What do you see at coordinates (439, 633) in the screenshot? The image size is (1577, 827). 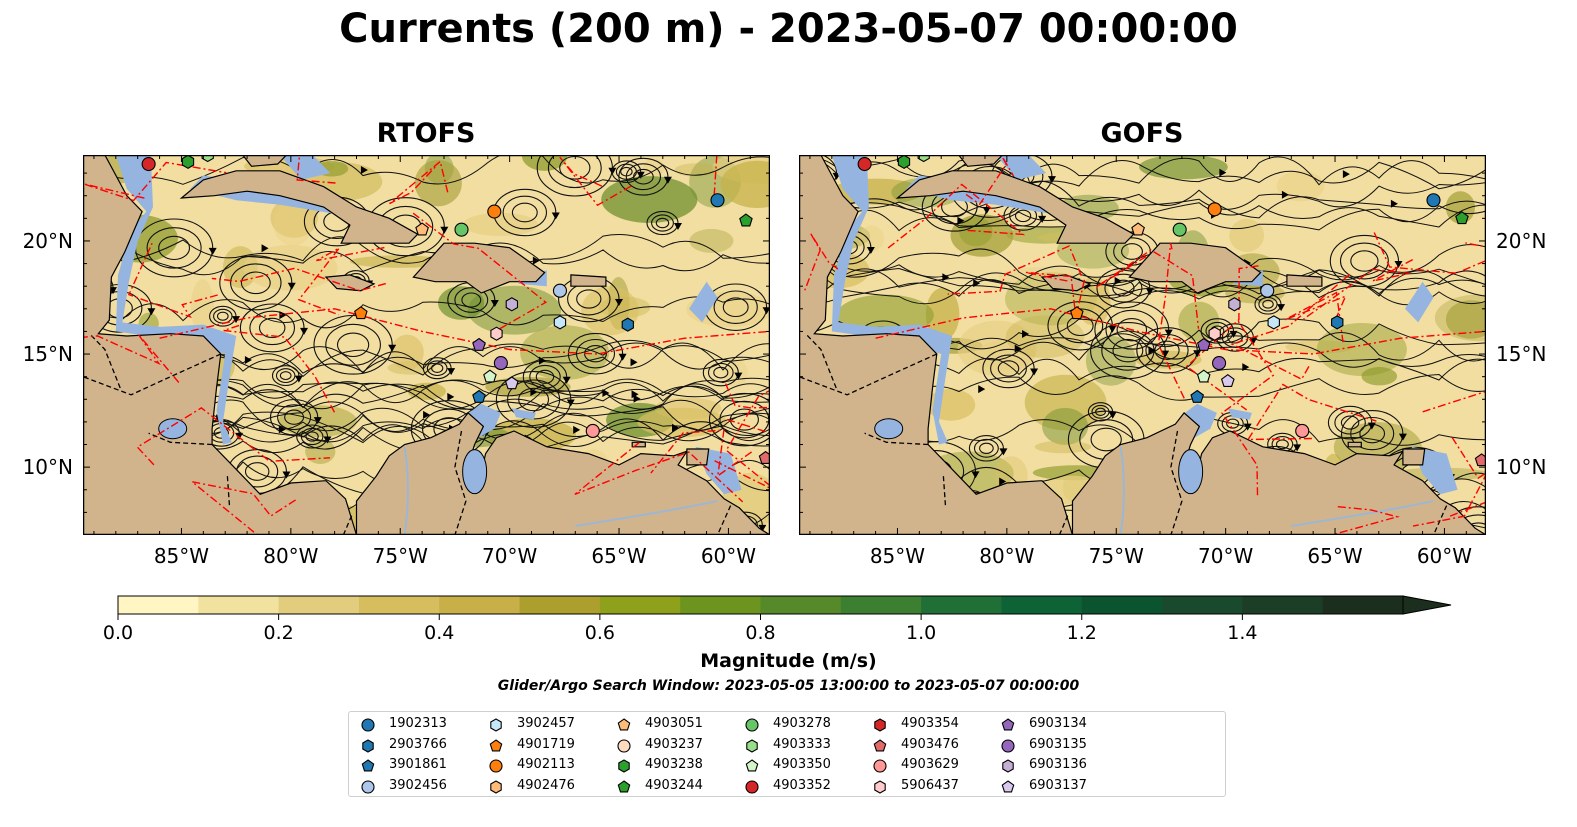 I see `colorbar-tick-label: 0.4` at bounding box center [439, 633].